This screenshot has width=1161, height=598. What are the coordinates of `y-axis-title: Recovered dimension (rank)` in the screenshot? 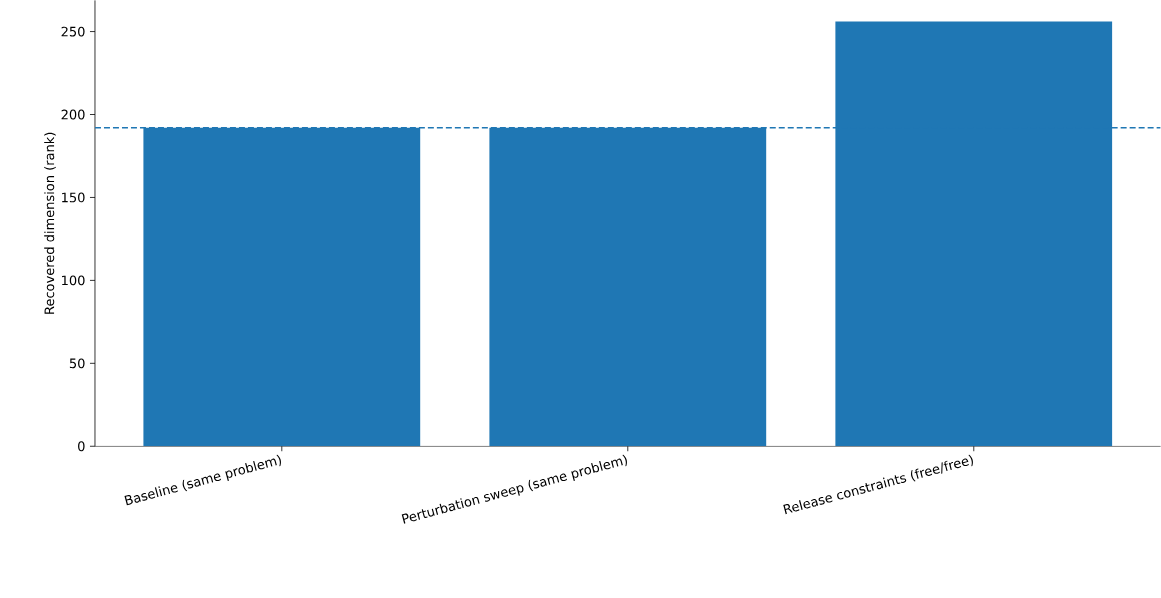 It's located at (50, 223).